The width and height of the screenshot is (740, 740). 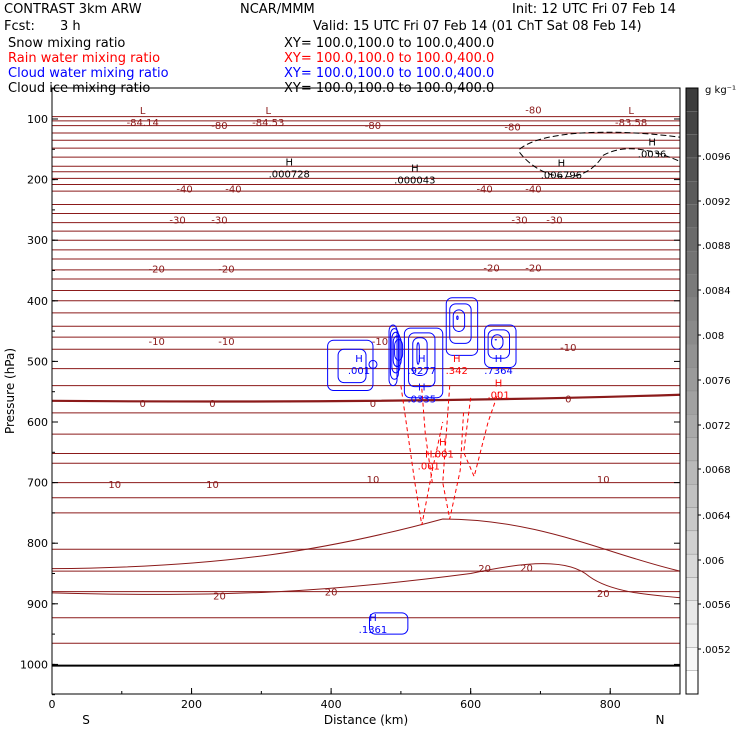 I want to click on colorbar-label: .0084, so click(x=716, y=291).